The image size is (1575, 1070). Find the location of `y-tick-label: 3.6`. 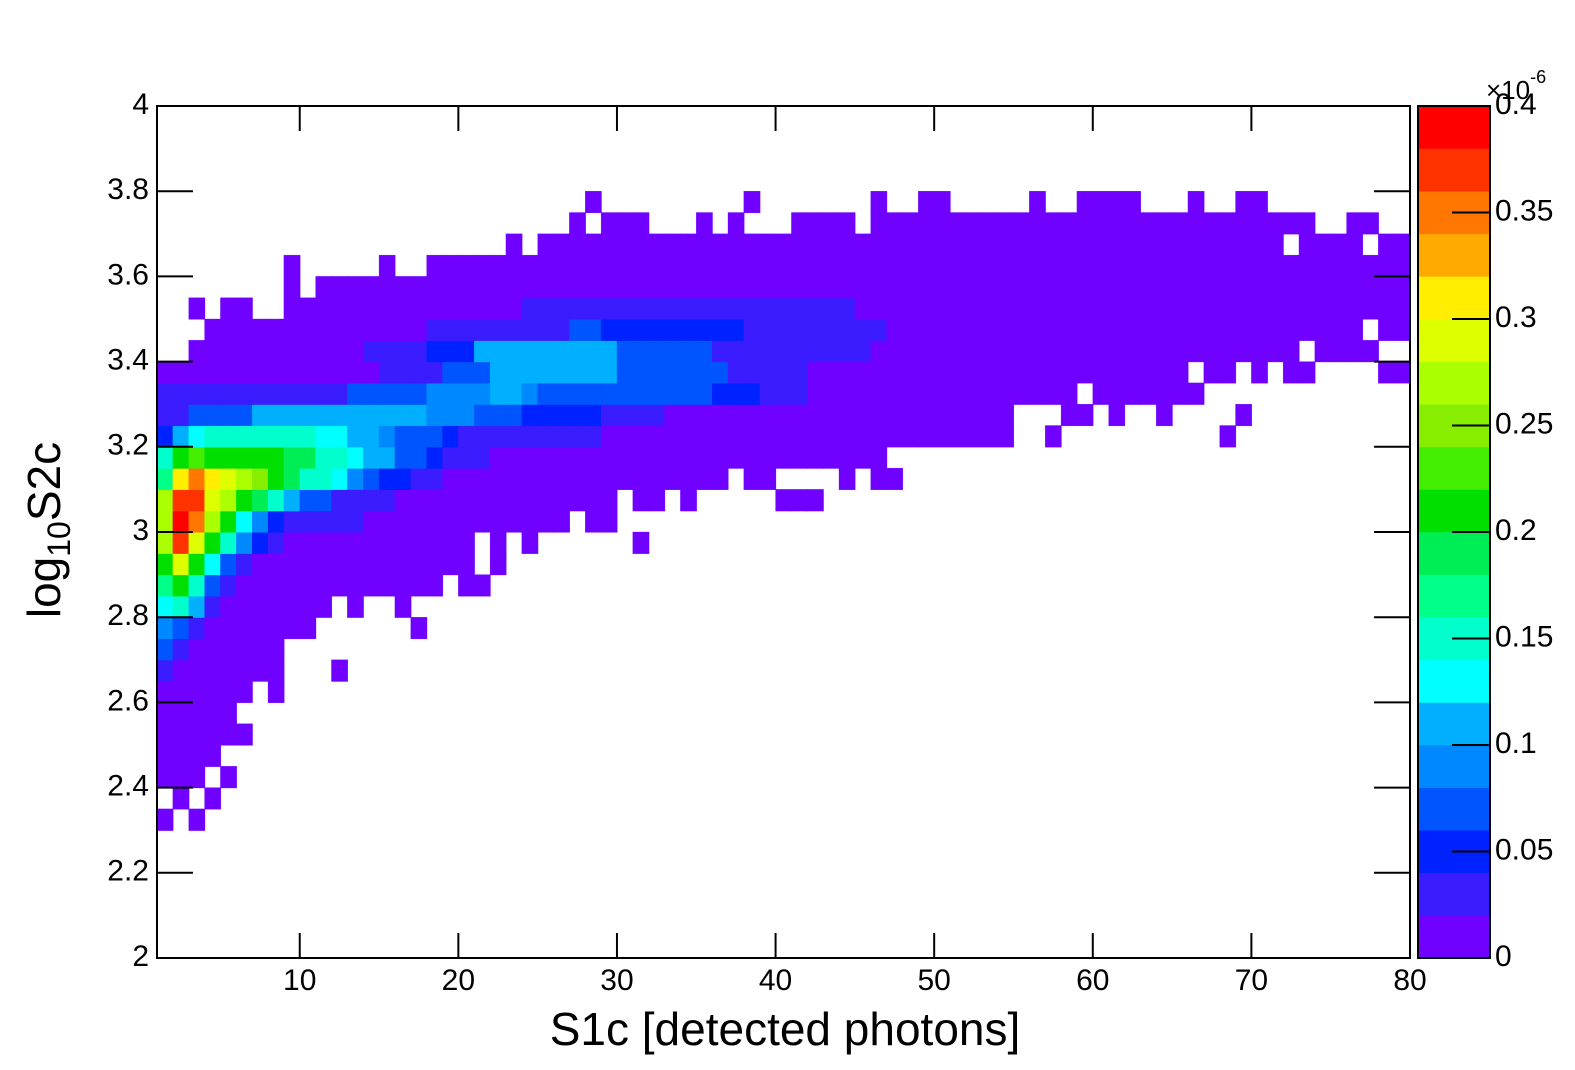

y-tick-label: 3.6 is located at coordinates (128, 274).